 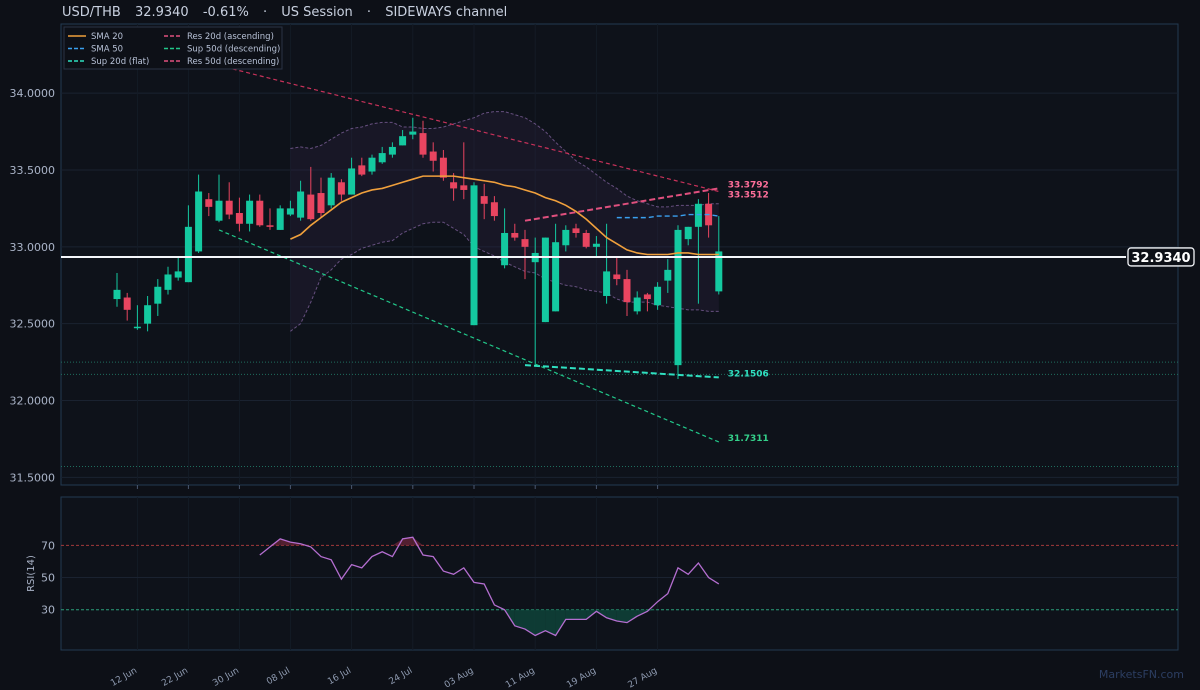 I want to click on last-price-label: 32.9340, so click(x=1160, y=258).